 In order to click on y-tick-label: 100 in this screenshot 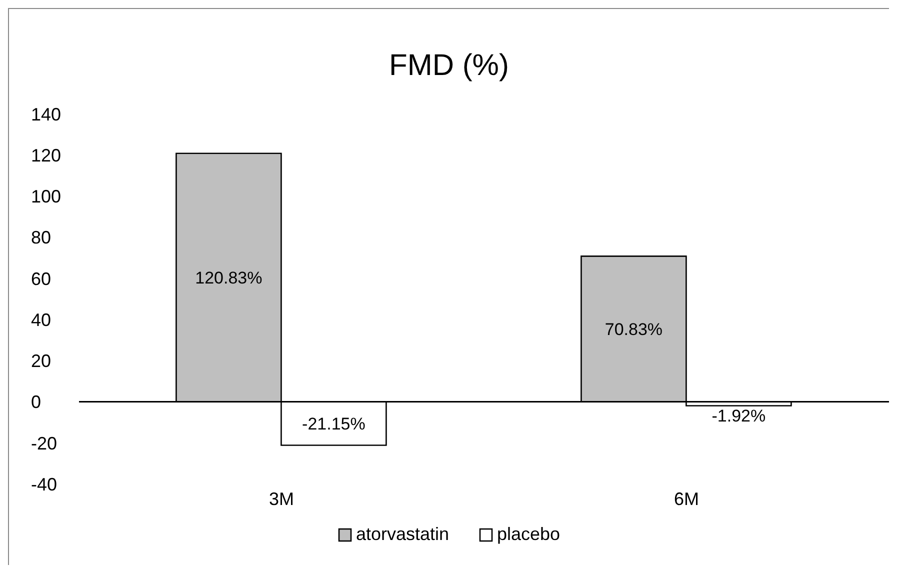, I will do `click(46, 196)`.